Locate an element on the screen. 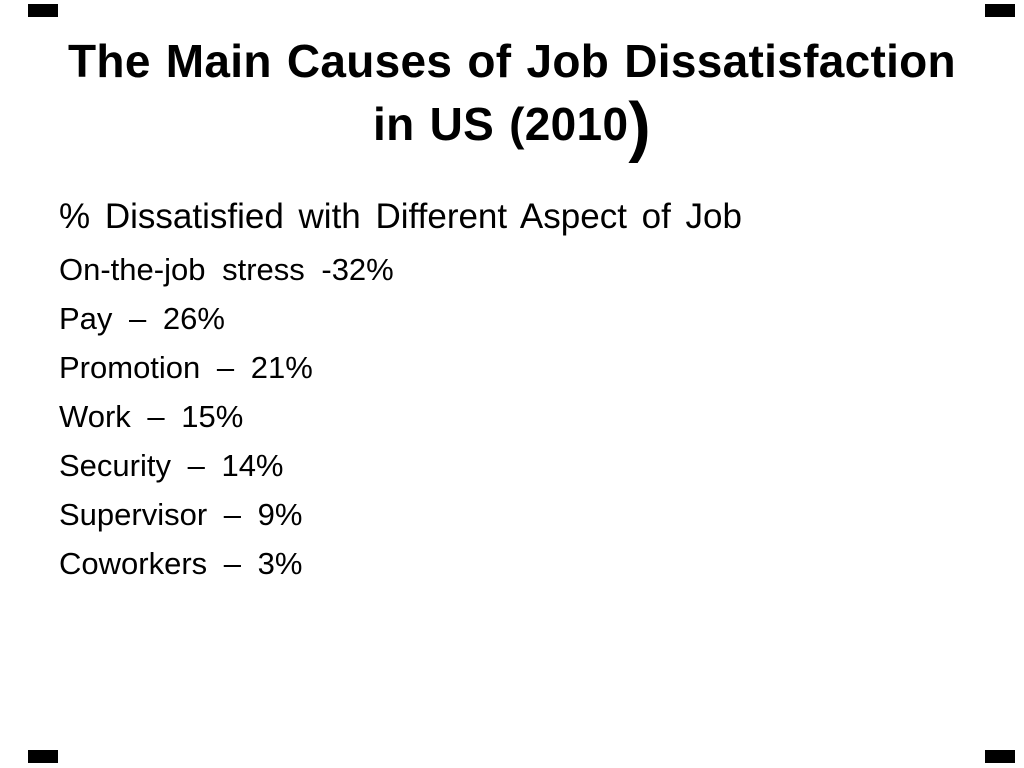 This screenshot has height=768, width=1024. title-line-2-text: in US (2010 is located at coordinates (501, 124).